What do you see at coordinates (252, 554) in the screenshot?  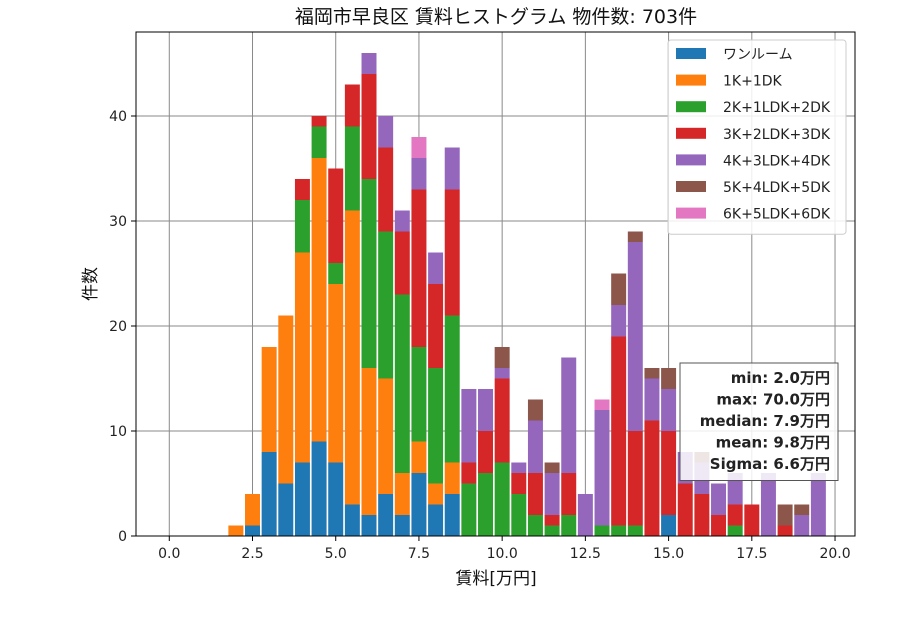 I see `x-tick-label: 2.5` at bounding box center [252, 554].